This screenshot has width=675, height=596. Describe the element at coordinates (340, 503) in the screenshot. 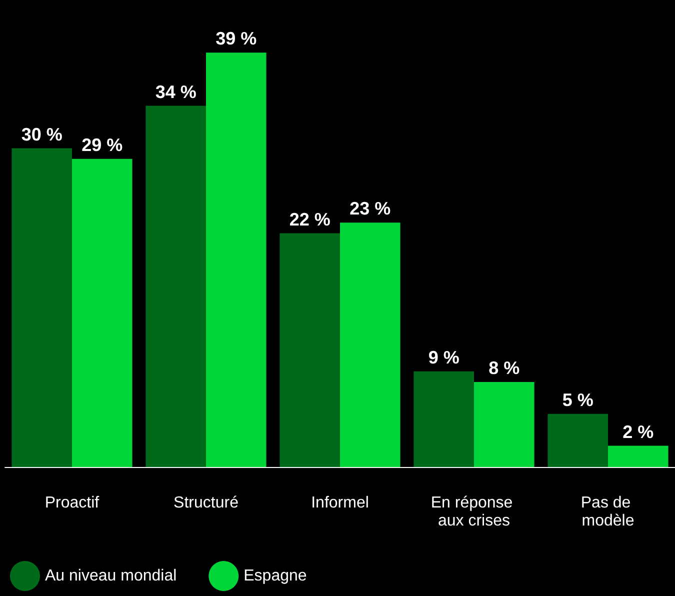

I see `x-tick-label: Informel` at that location.